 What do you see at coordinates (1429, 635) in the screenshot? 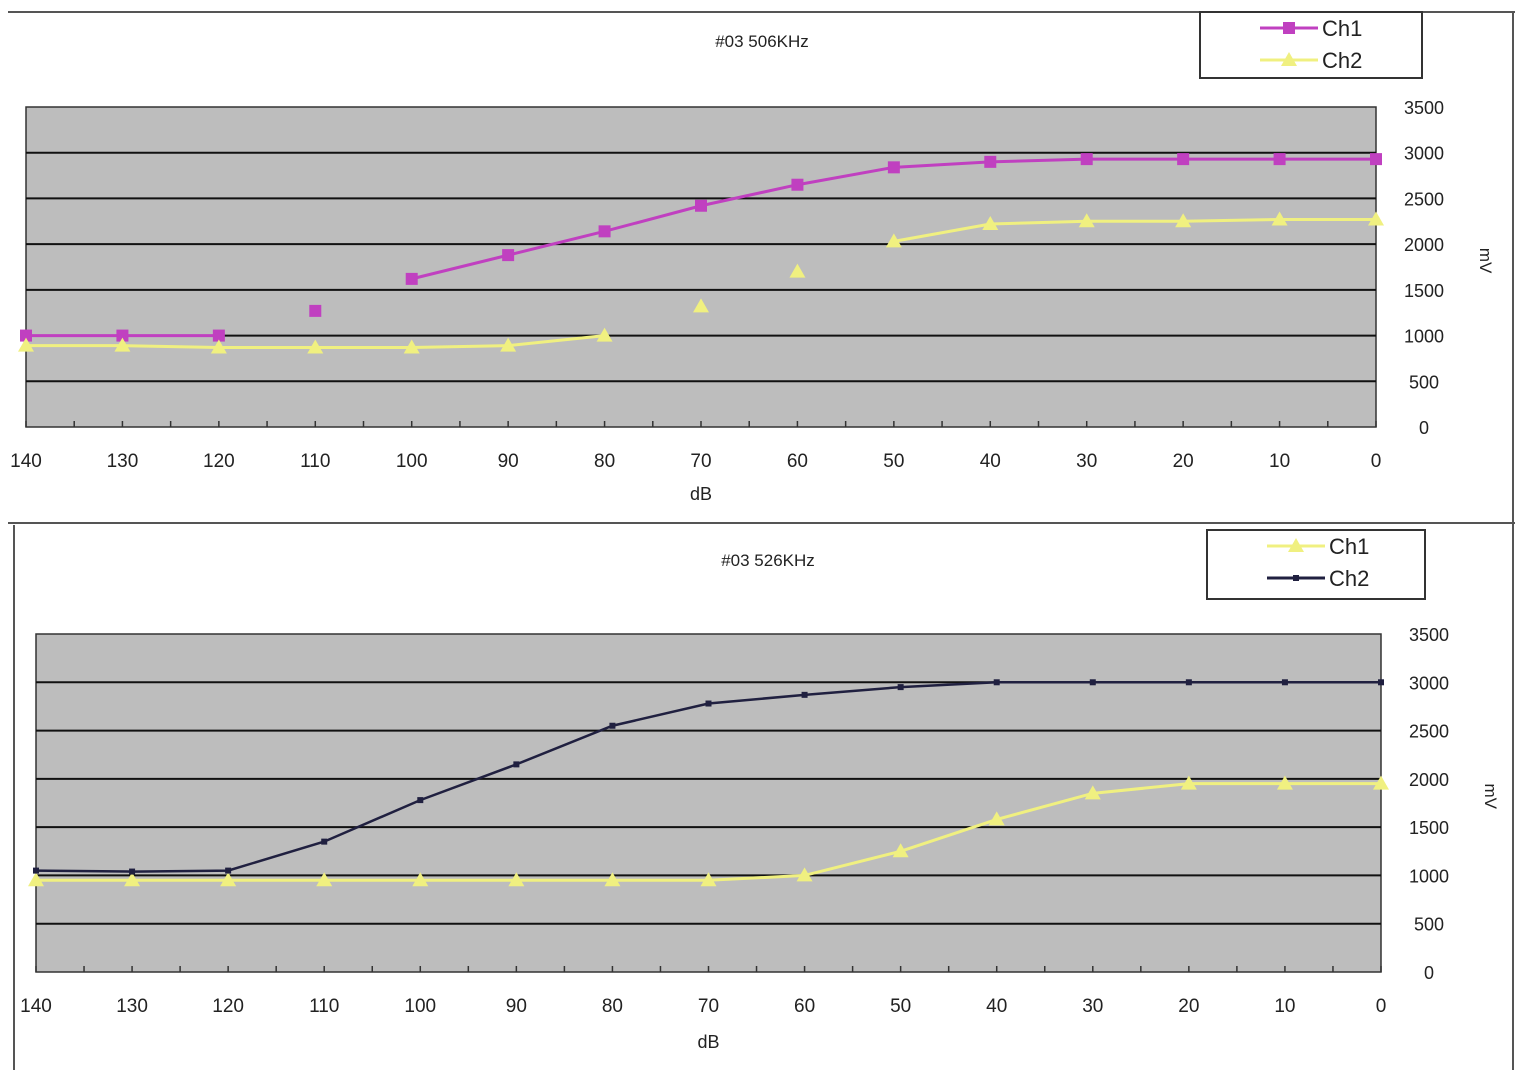
I see `y-tick-label-c1: 3500` at bounding box center [1429, 635].